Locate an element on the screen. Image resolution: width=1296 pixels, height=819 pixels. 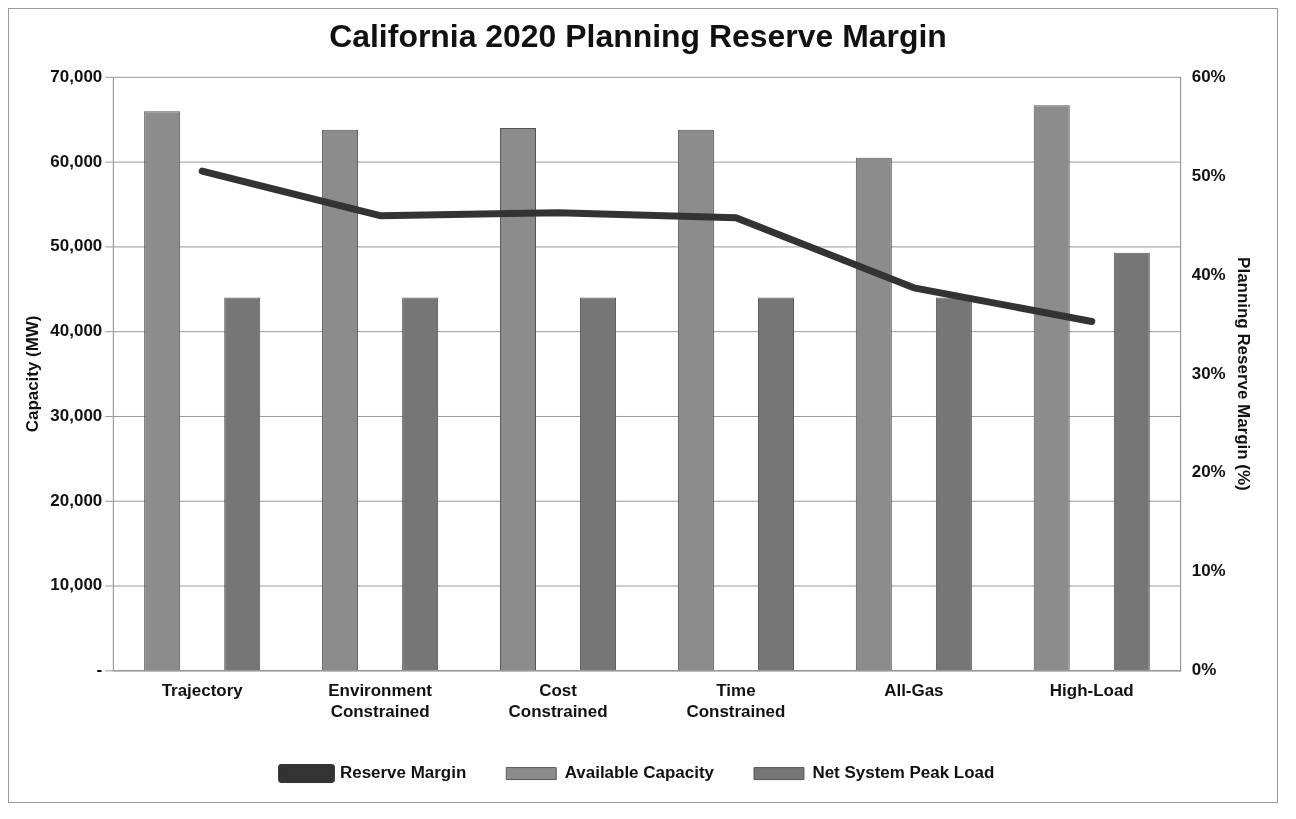
y2-tick-label: 60% is located at coordinates (1208, 76).